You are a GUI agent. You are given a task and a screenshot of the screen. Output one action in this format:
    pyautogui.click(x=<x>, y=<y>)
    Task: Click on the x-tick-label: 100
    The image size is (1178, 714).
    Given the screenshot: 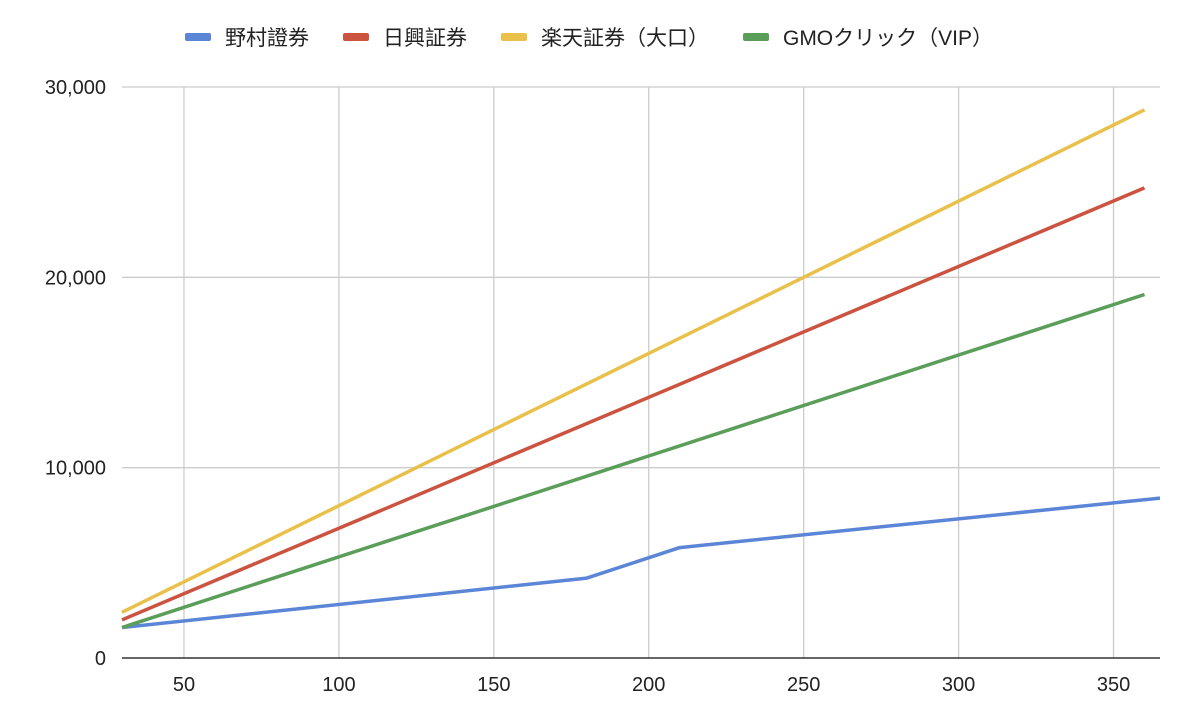 What is the action you would take?
    pyautogui.click(x=338, y=685)
    